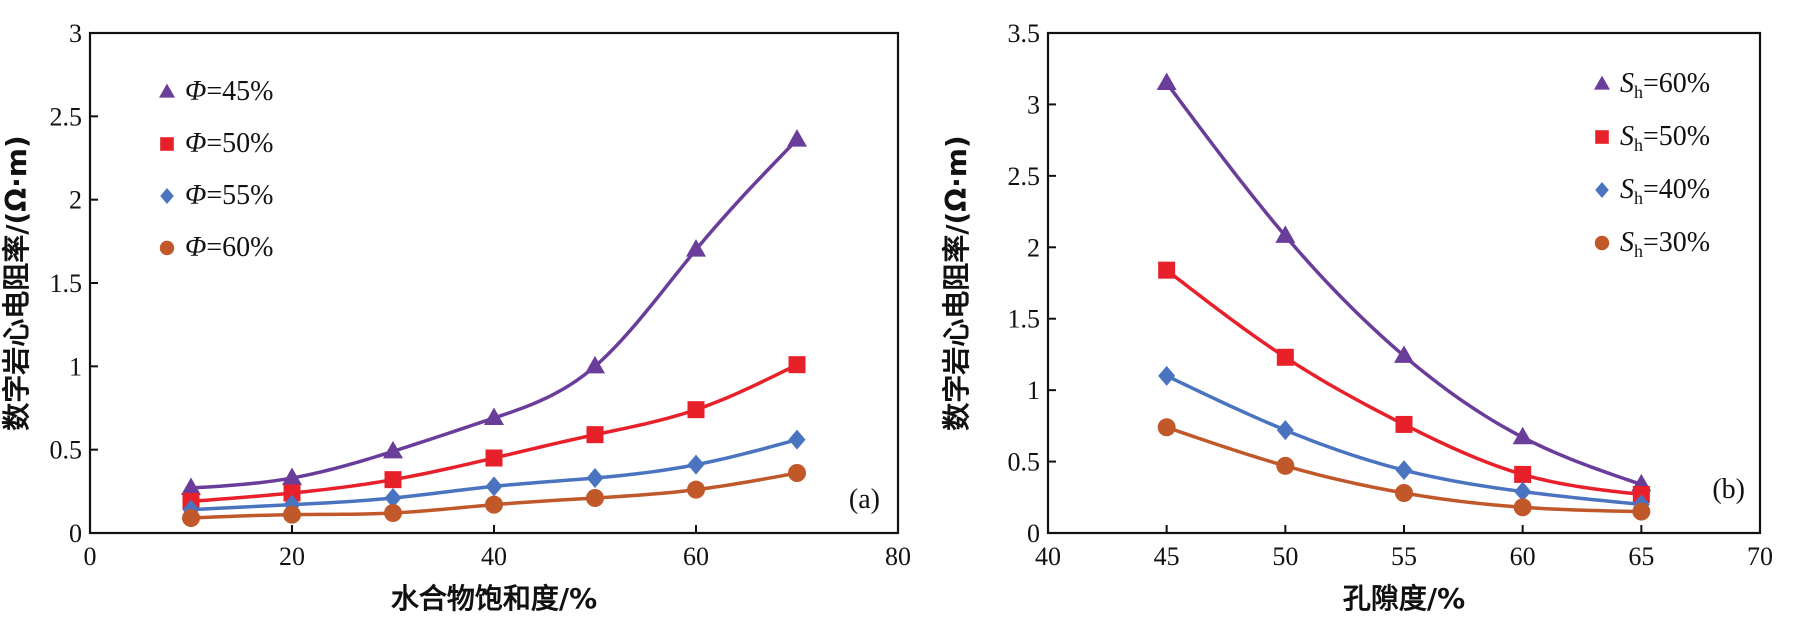 Image resolution: width=1800 pixels, height=635 pixels. I want to click on x-tick-label: 50, so click(1285, 556).